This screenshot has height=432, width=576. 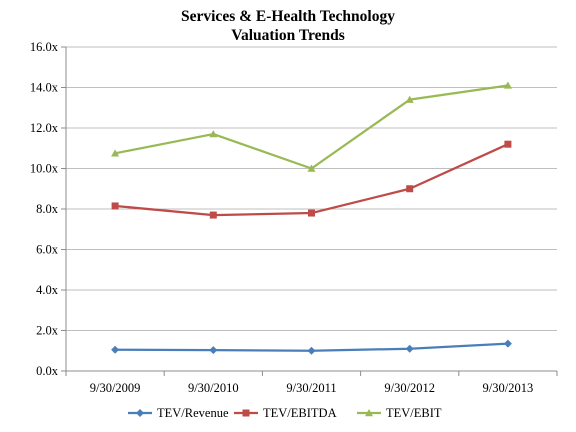 I want to click on legend: TEV/Revenue TEV/EBITDA TEV/EBIT, so click(x=285, y=413).